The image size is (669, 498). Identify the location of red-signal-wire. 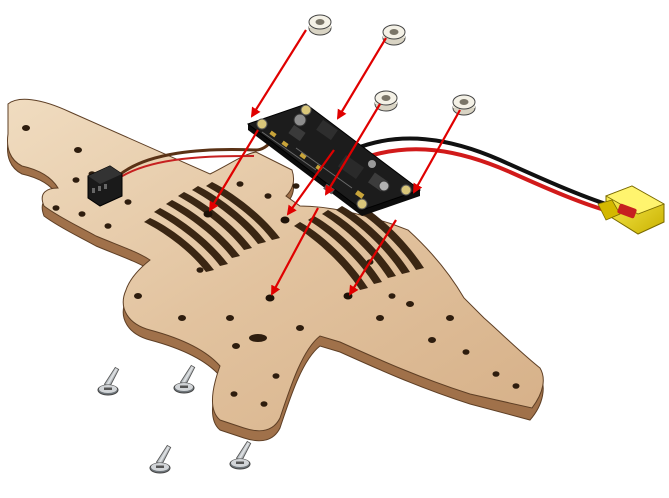
(185, 168).